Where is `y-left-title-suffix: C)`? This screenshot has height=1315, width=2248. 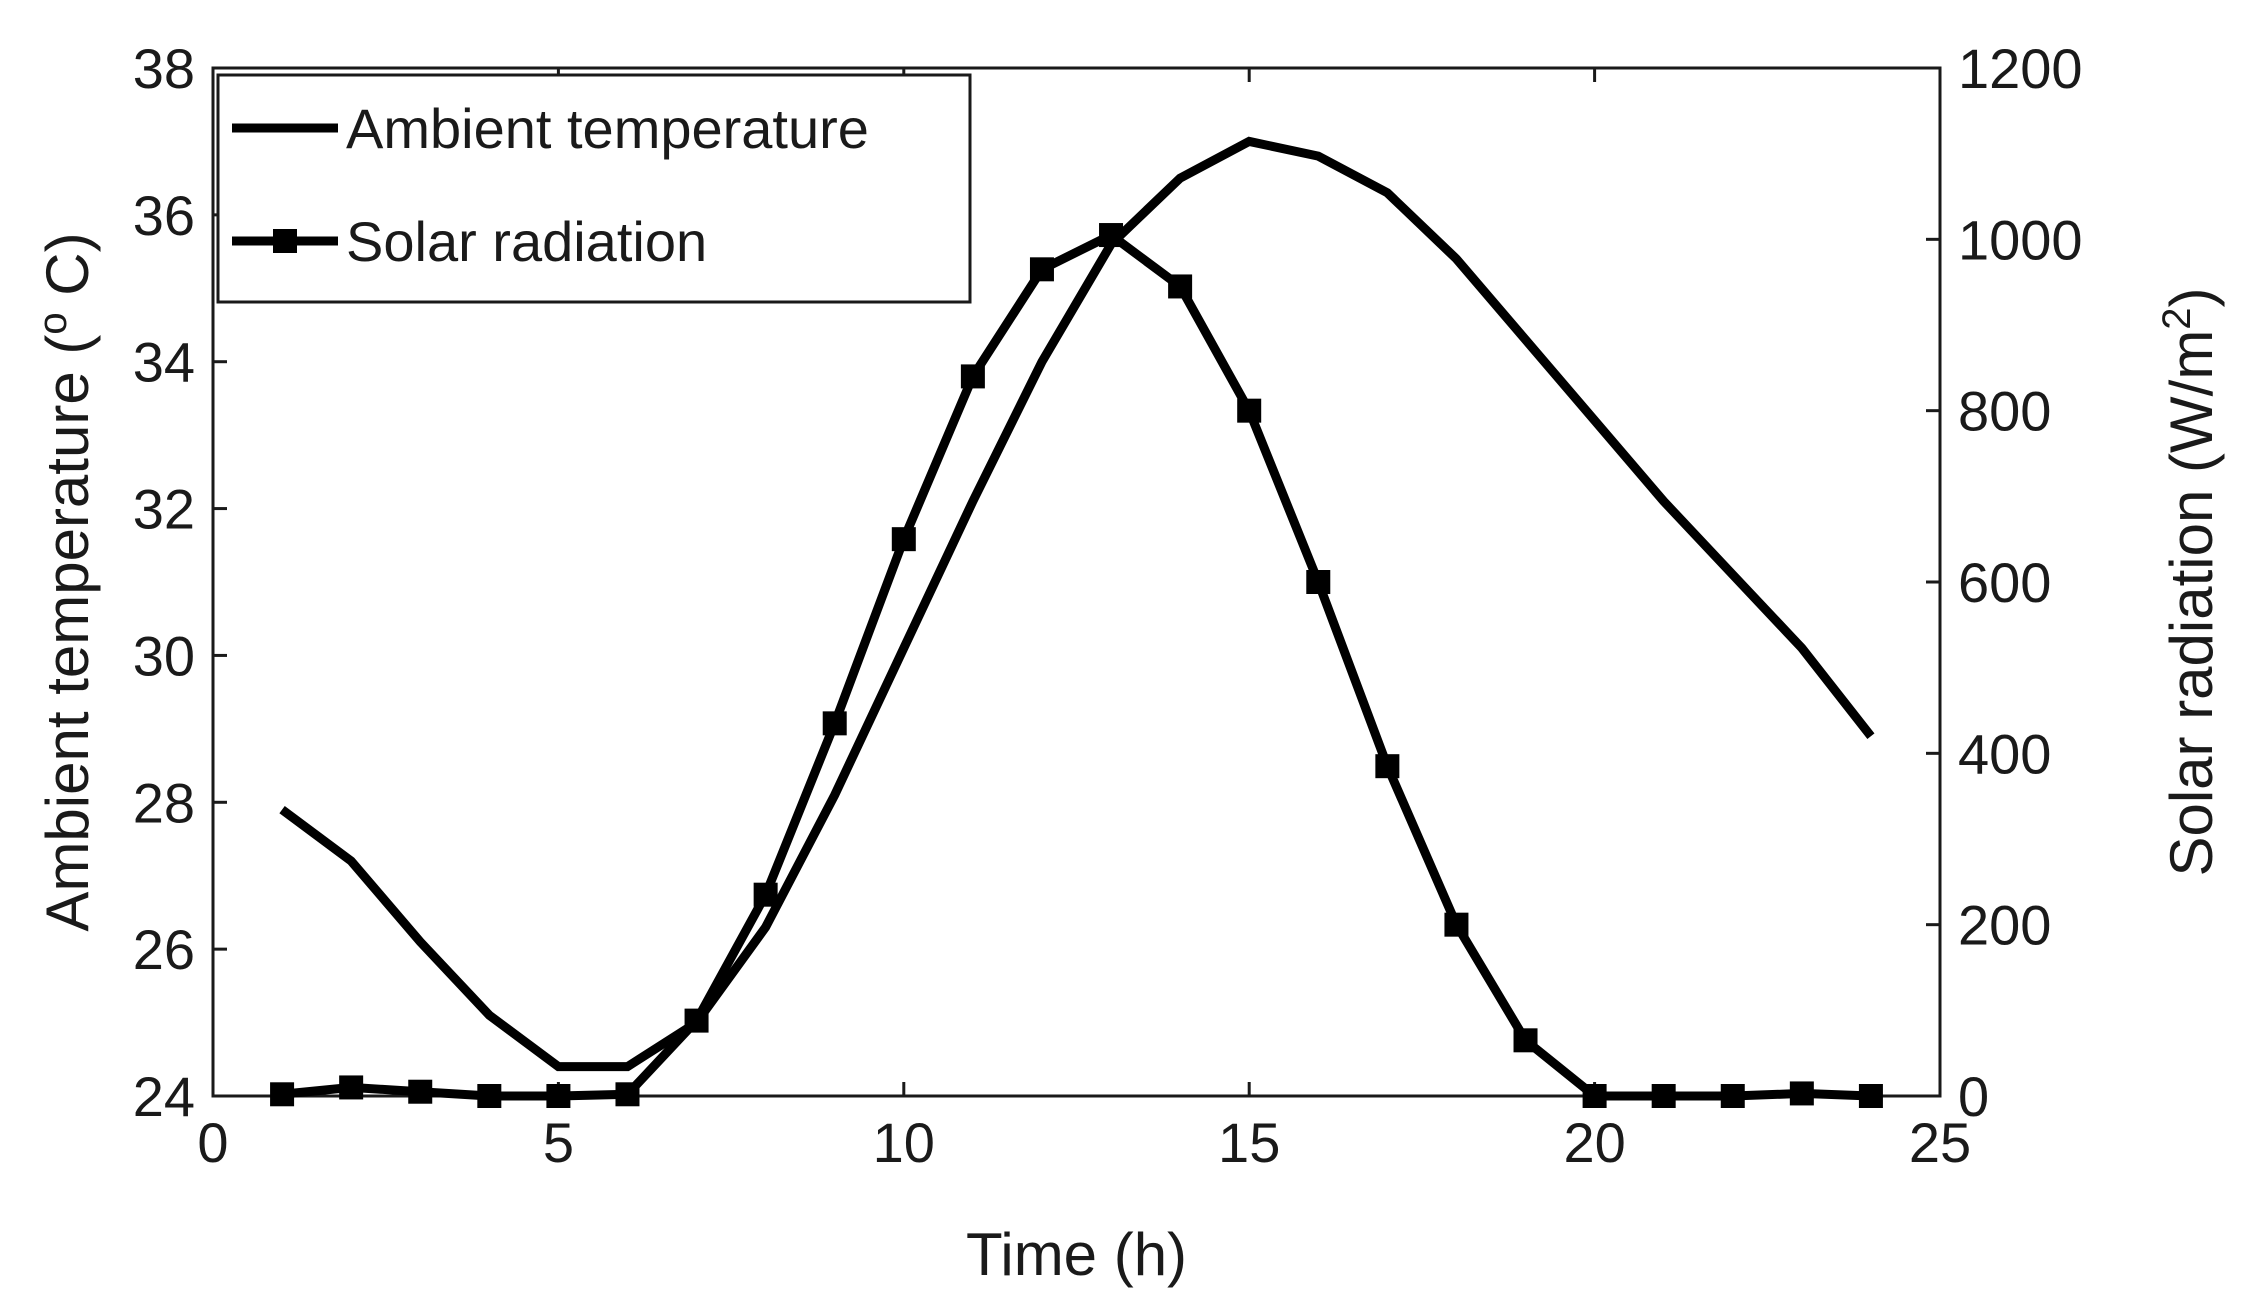
y-left-title-suffix: C) is located at coordinates (67, 272).